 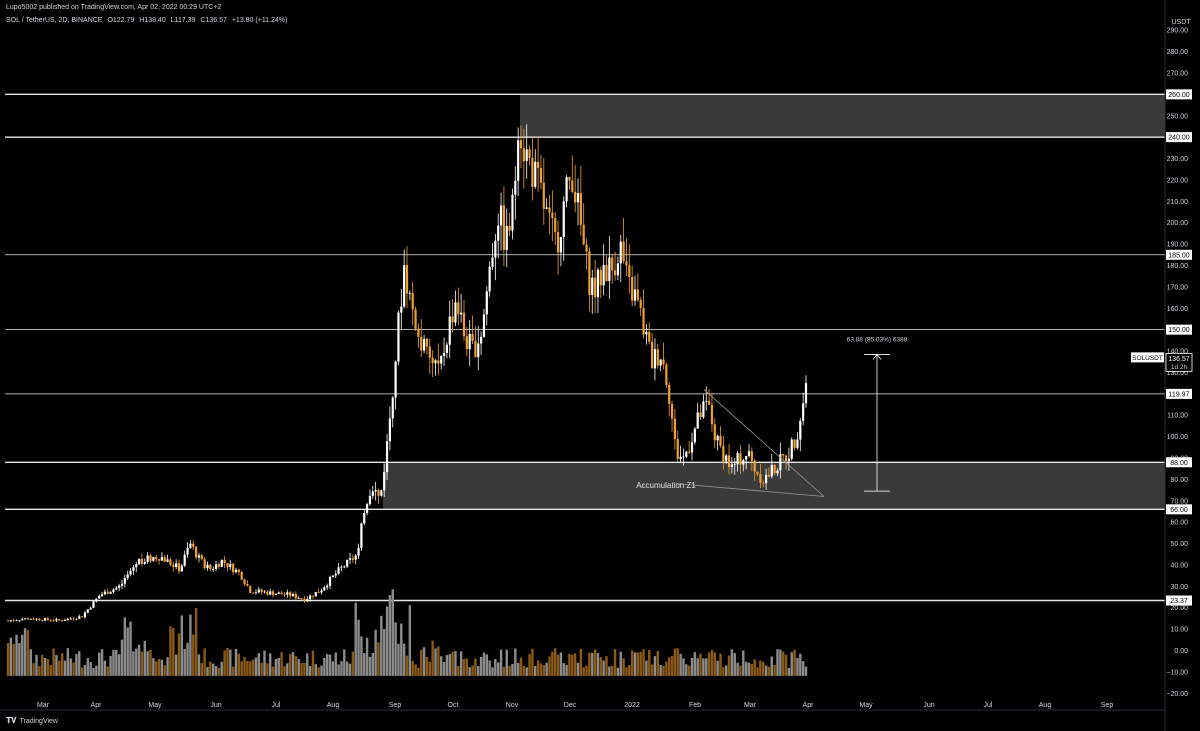 What do you see at coordinates (512, 705) in the screenshot?
I see `x-tick-label: Nov` at bounding box center [512, 705].